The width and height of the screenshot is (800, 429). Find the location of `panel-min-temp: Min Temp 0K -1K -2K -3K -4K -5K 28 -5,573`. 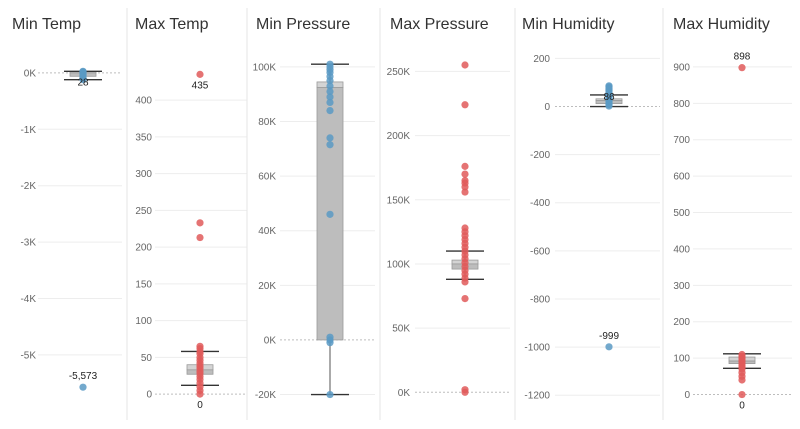

panel-min-temp: Min Temp 0K -1K -2K -3K -4K -5K 28 -5,573 is located at coordinates (67, 203).